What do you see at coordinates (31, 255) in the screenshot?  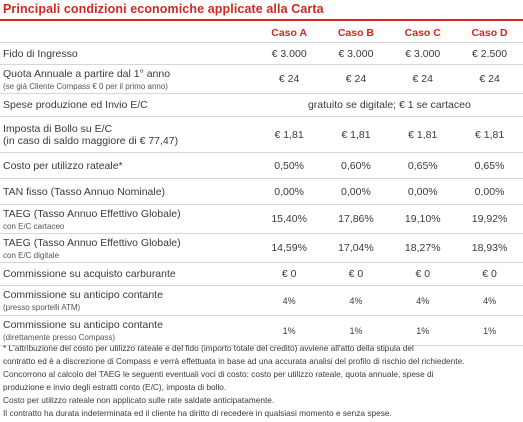 I see `row-sublabel: con E/C digitale` at bounding box center [31, 255].